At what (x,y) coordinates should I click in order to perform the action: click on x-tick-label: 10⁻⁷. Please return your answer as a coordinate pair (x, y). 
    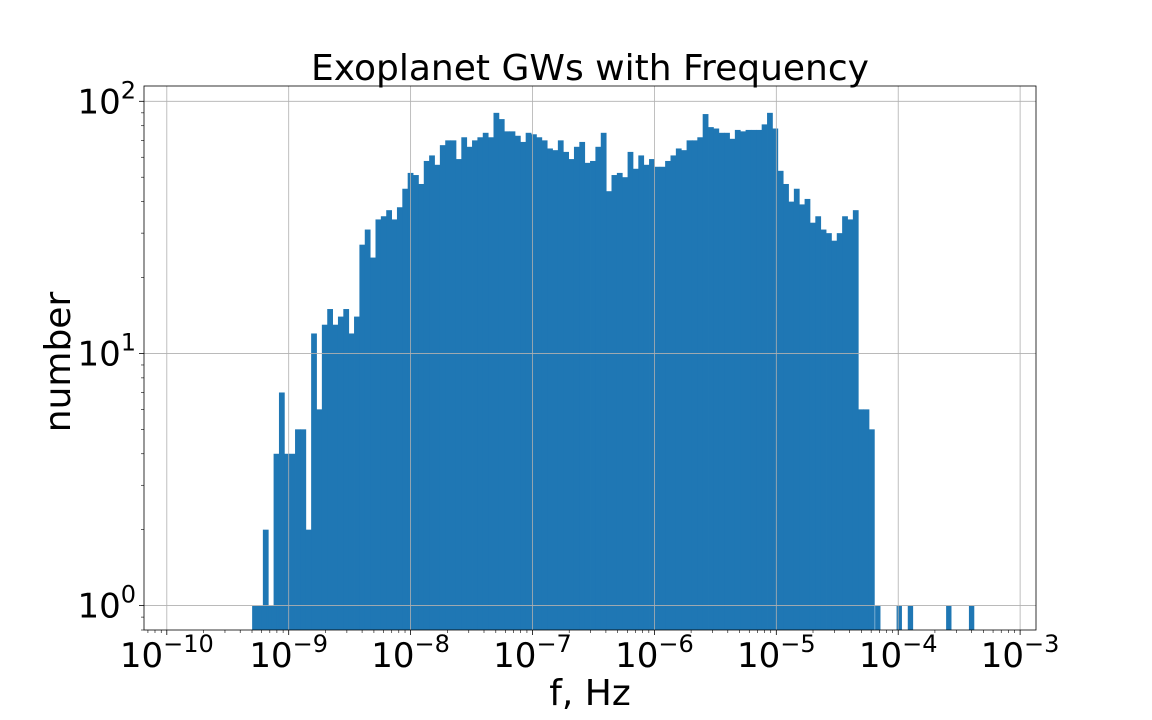
    Looking at the image, I should click on (532, 653).